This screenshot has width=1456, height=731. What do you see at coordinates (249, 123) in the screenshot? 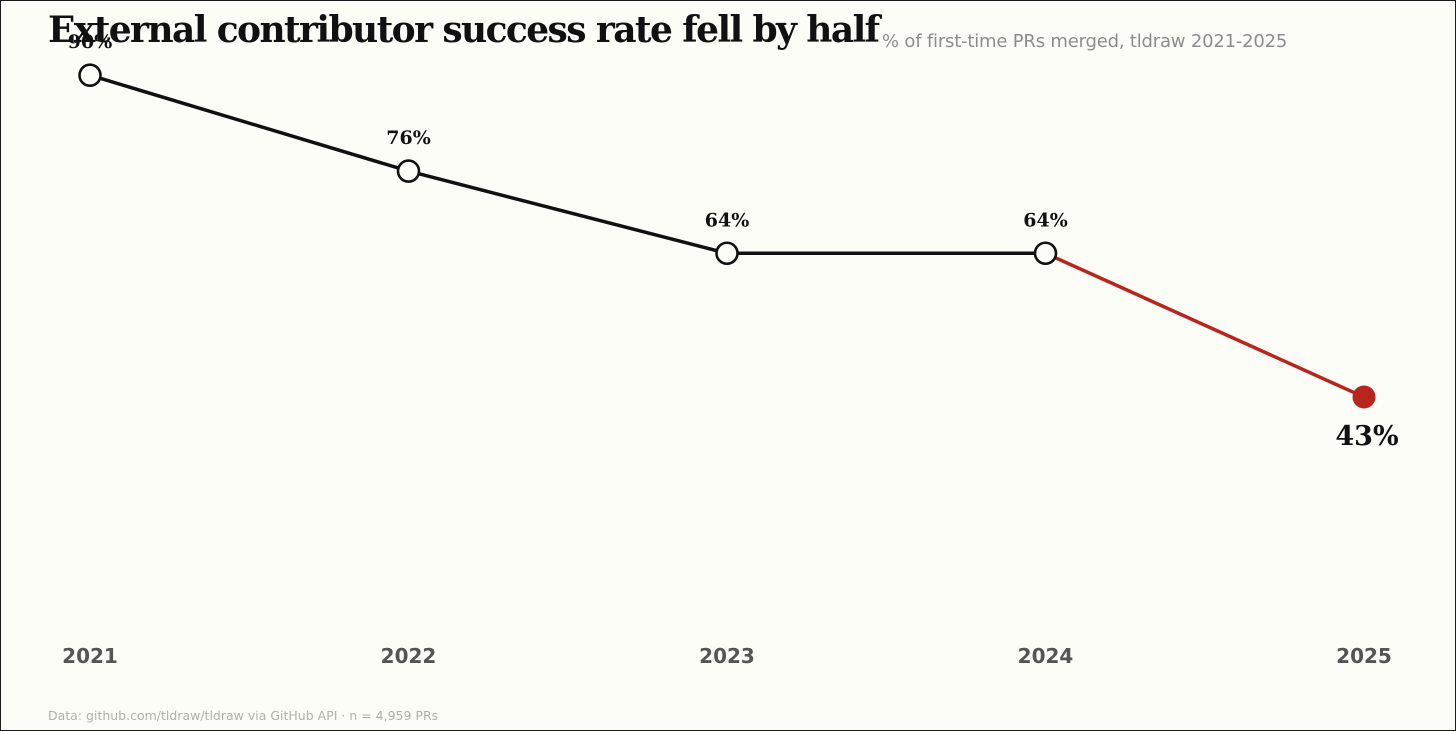
I see `line-segment-2021-2022` at bounding box center [249, 123].